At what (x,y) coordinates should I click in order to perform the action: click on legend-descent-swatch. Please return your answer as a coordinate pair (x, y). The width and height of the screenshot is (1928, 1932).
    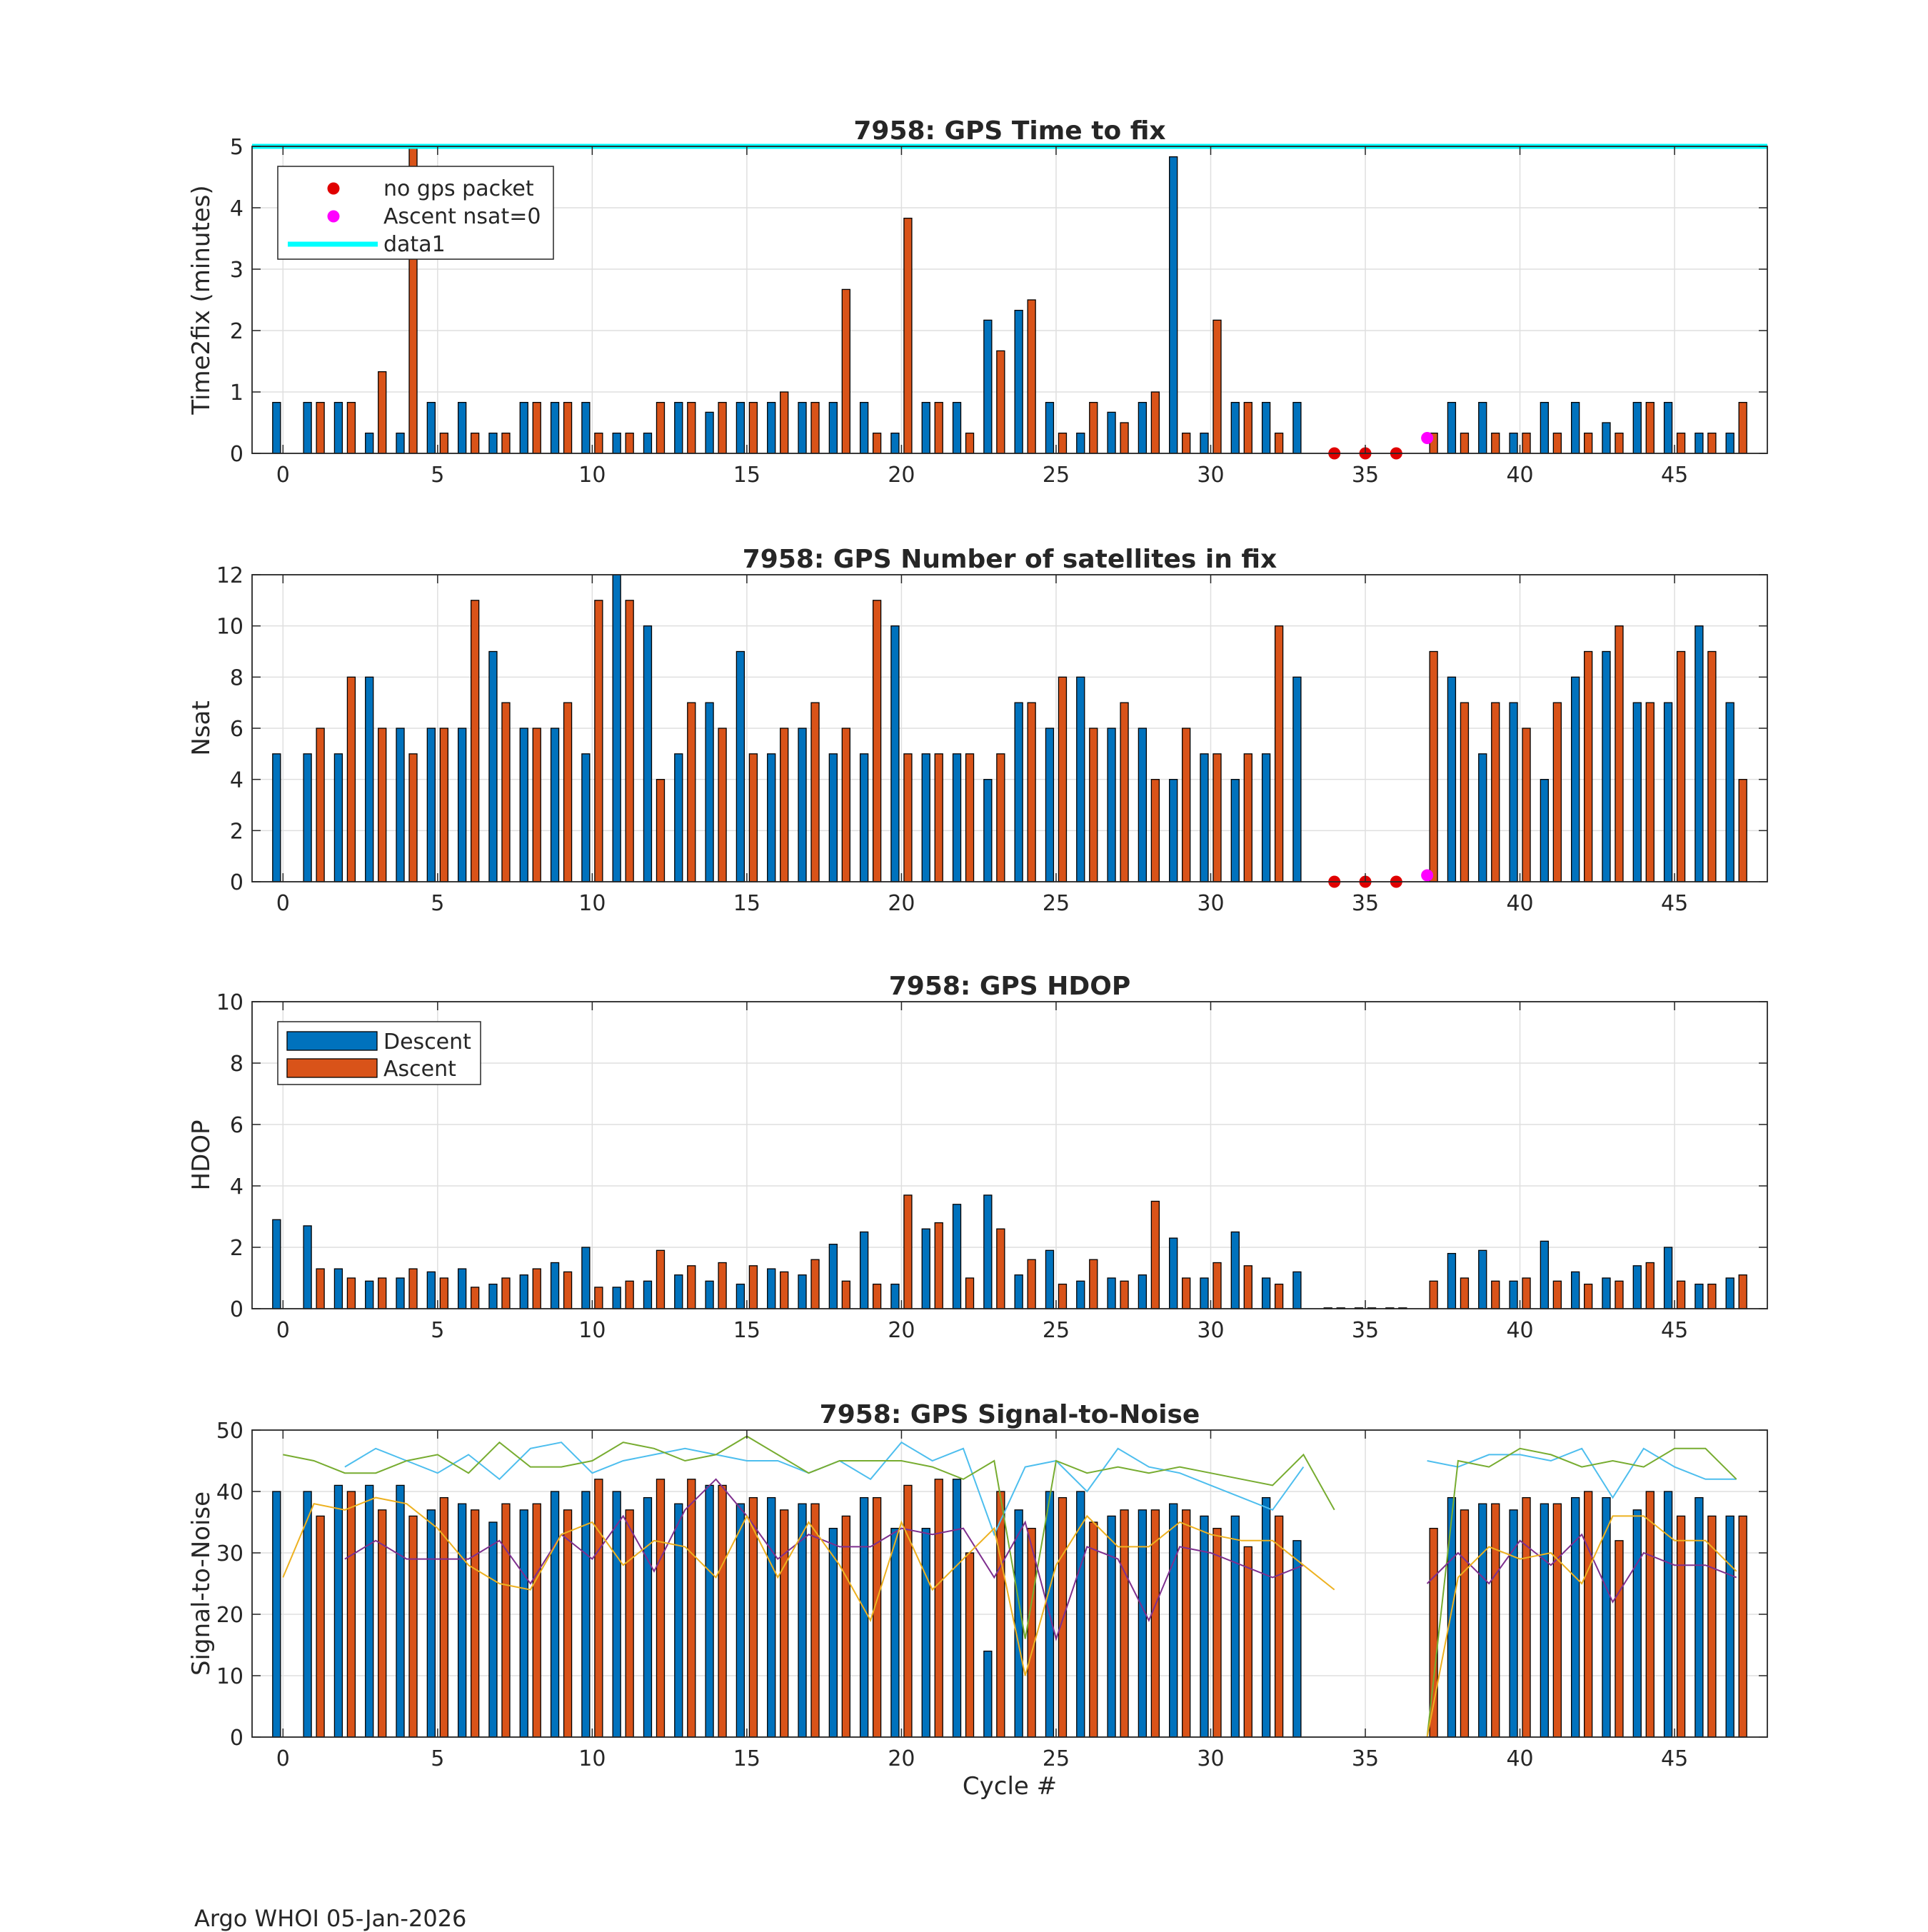
    Looking at the image, I should click on (332, 1041).